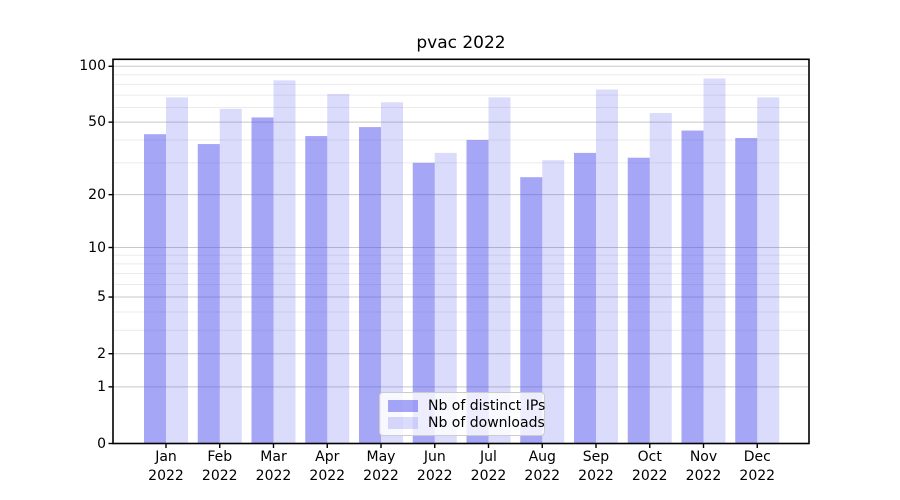 Image resolution: width=900 pixels, height=500 pixels. I want to click on bar-jun-downloads, so click(445, 298).